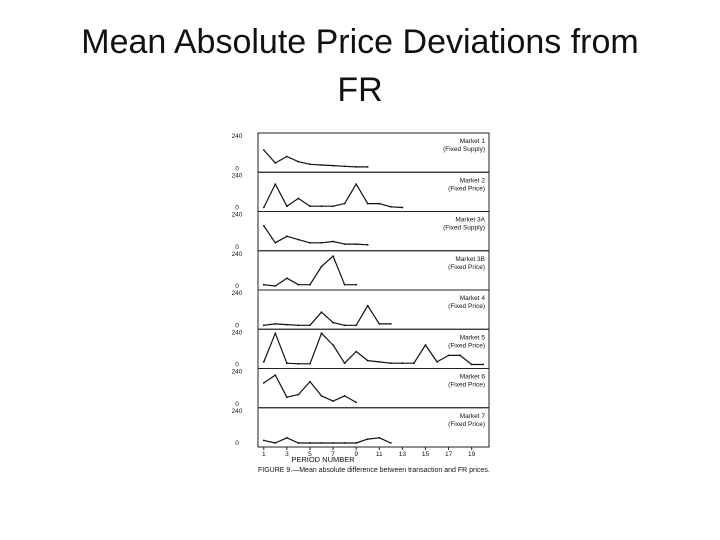 This screenshot has height=540, width=720. What do you see at coordinates (473, 337) in the screenshot?
I see `panel-market-name: Market 5` at bounding box center [473, 337].